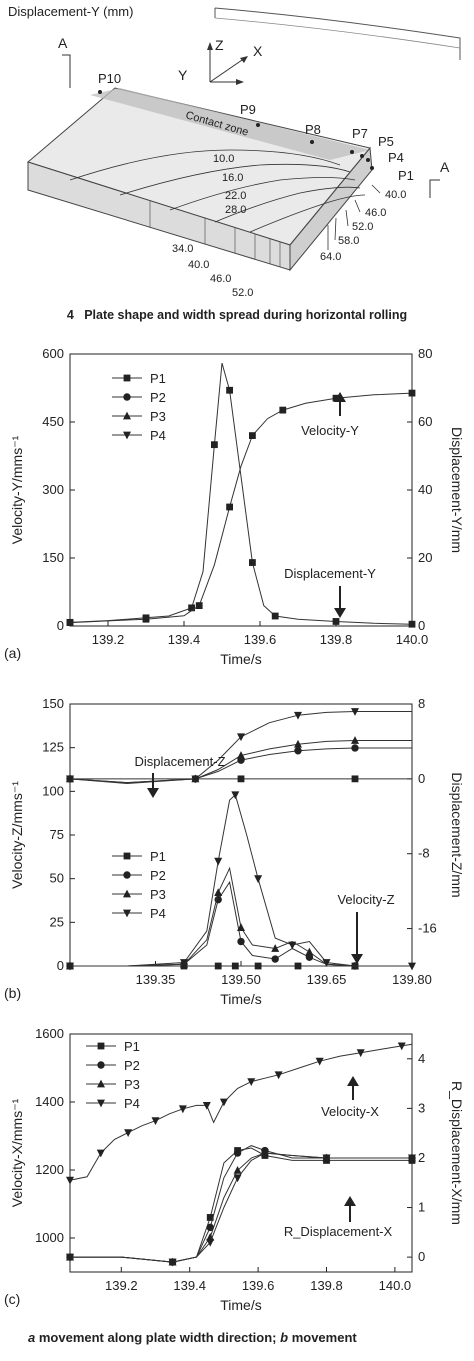 Image resolution: width=474 pixels, height=1361 pixels. What do you see at coordinates (17, 1152) in the screenshot?
I see `y-left-axis-label: Velocity-X/mms⁻¹` at bounding box center [17, 1152].